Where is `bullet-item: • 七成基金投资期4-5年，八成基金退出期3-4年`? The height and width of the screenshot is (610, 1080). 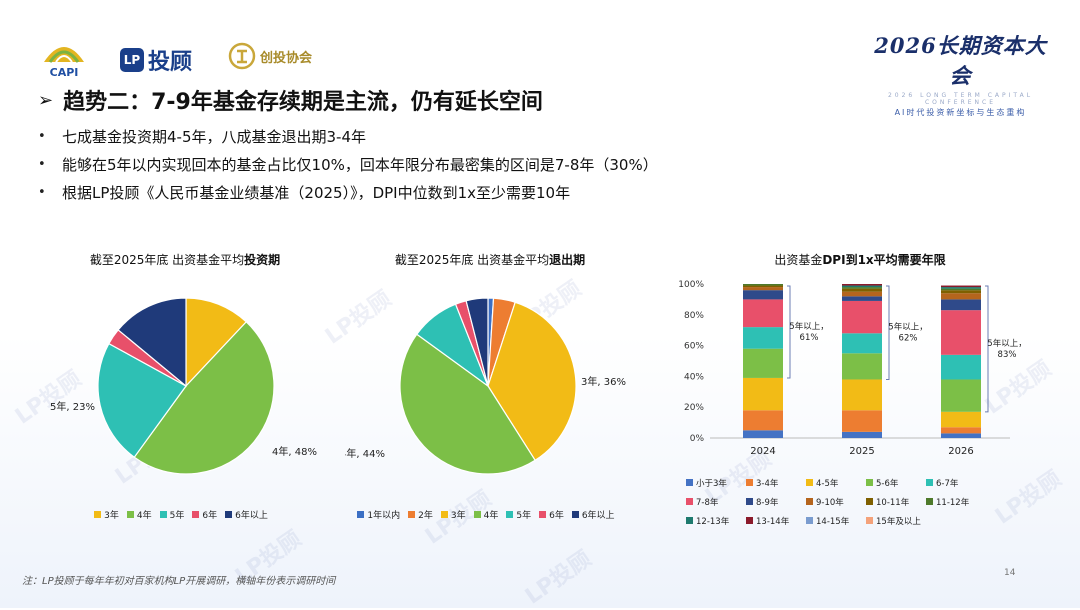 bullet-item: • 七成基金投资期4-5年，八成基金退出期3-4年 is located at coordinates (348, 136).